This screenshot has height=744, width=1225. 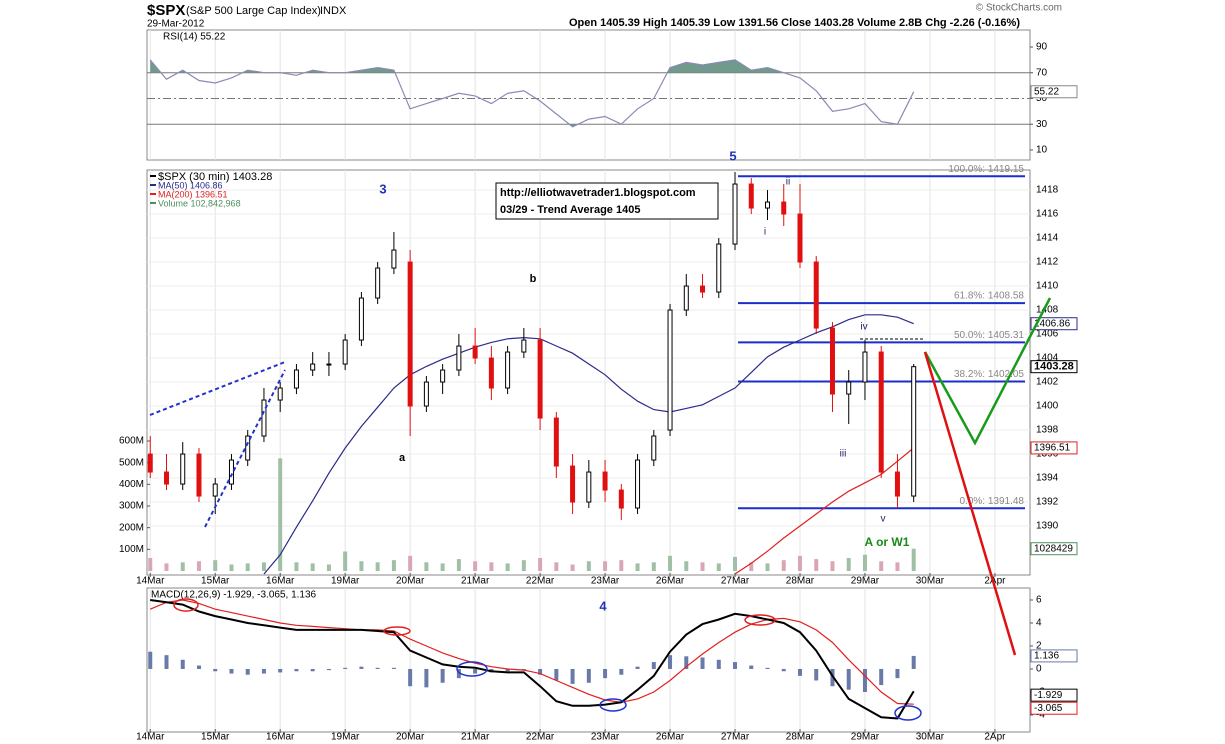 I want to click on y-tick-label: 50, so click(x=1042, y=98).